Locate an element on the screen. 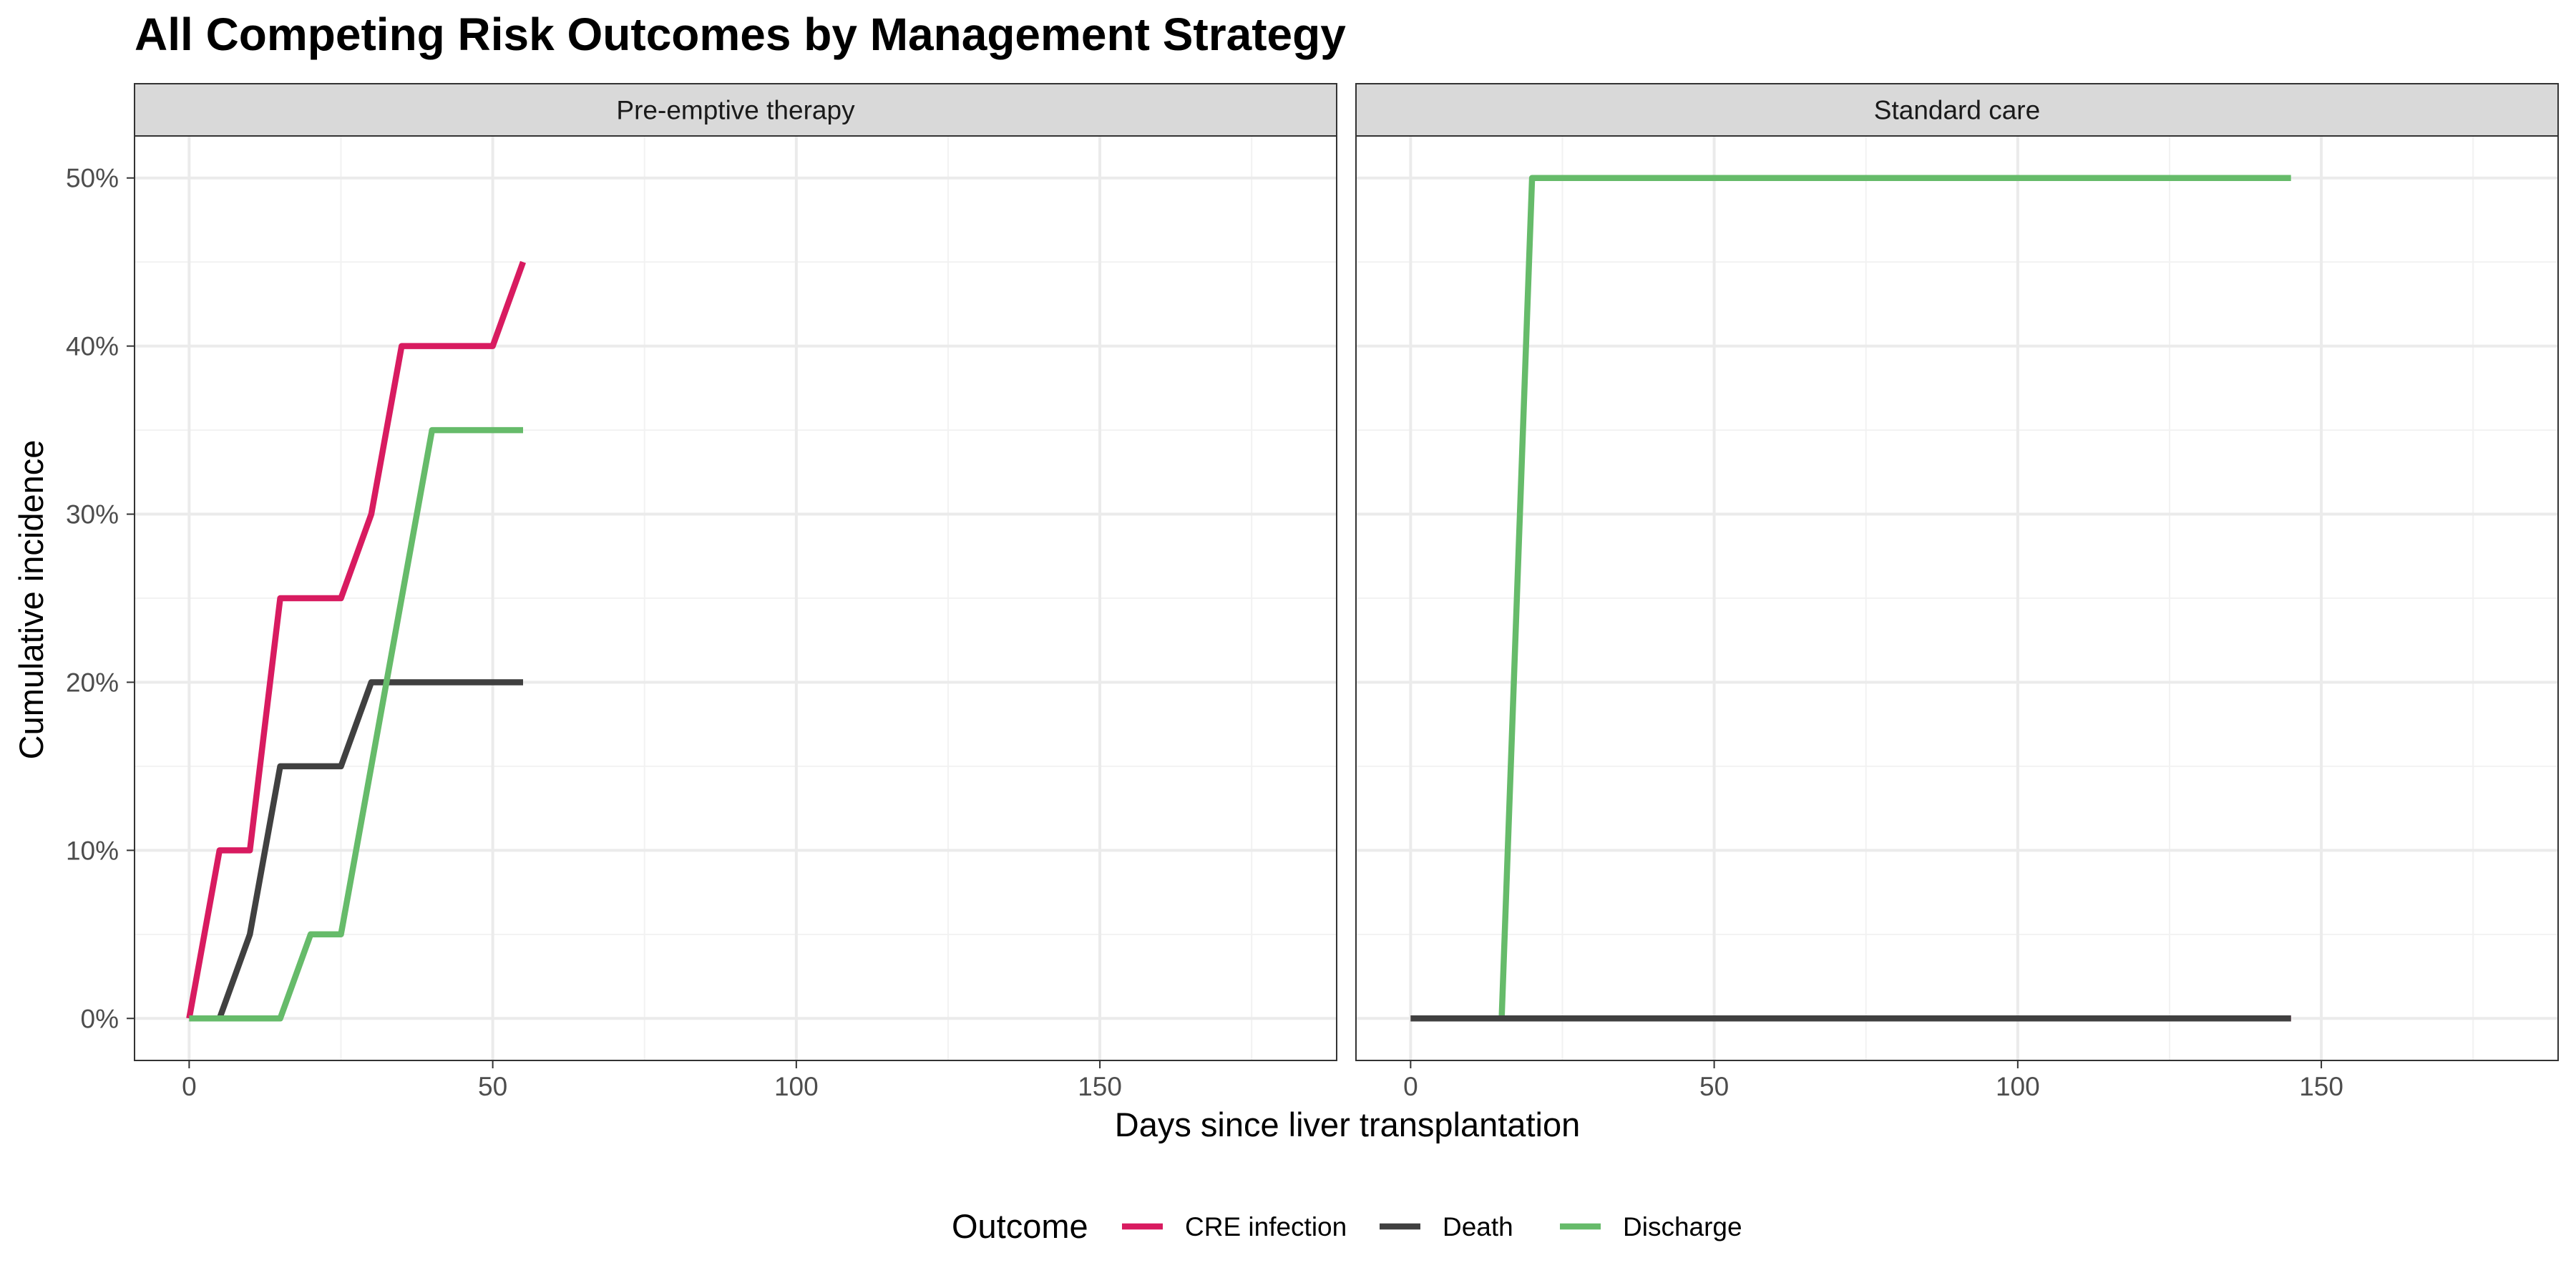 This screenshot has width=2576, height=1288. series-line-death is located at coordinates (356, 850).